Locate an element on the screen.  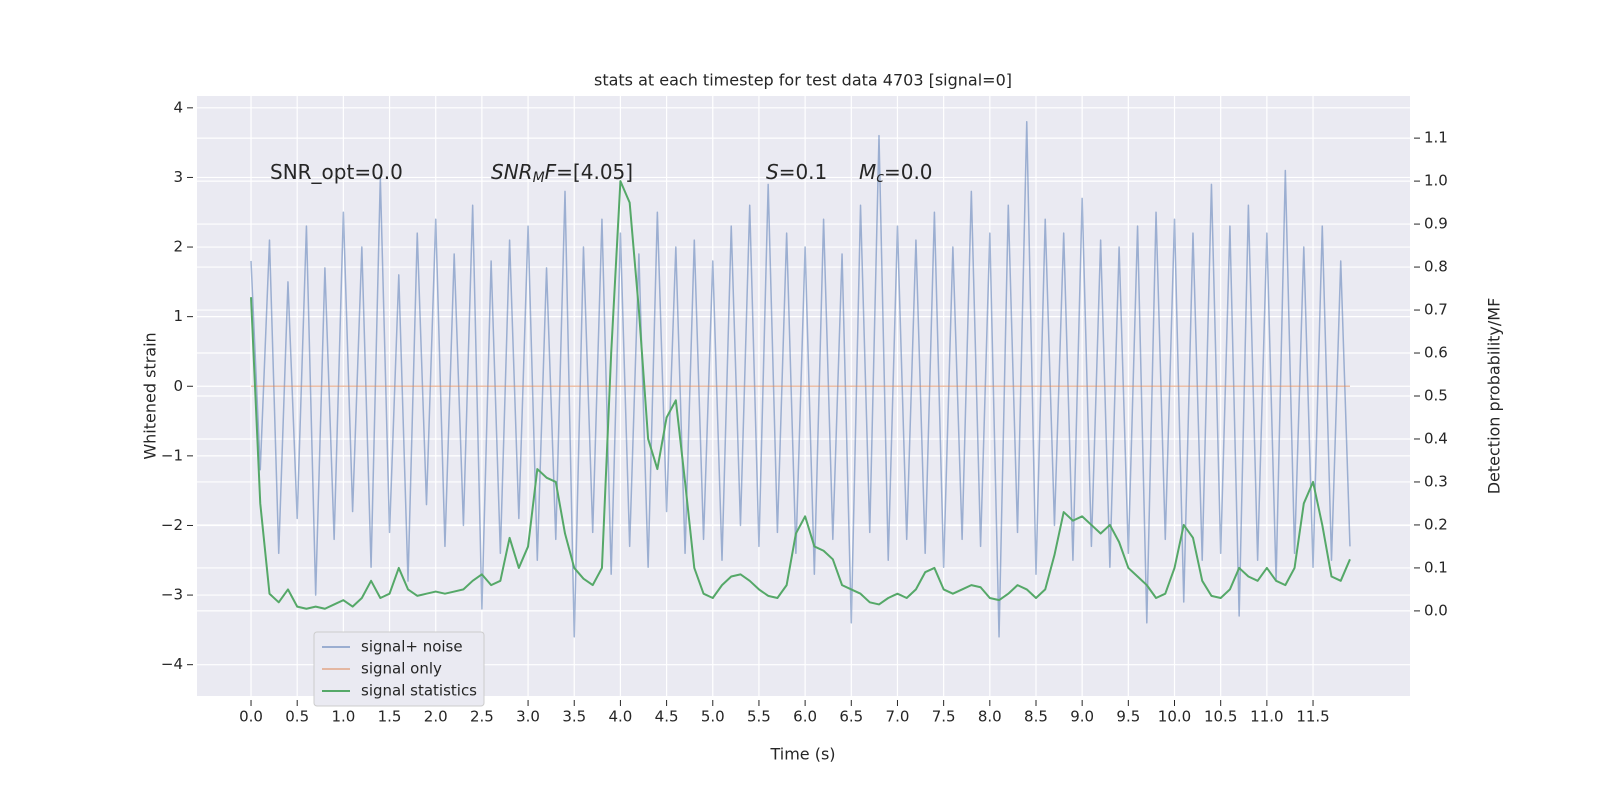
y-tick-label: 3 is located at coordinates (178, 177).